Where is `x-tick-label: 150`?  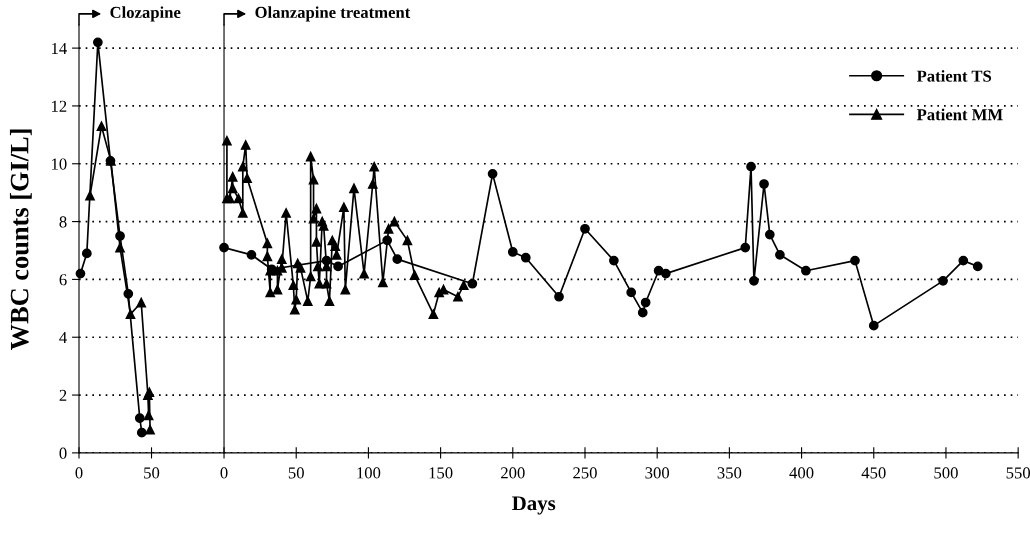 x-tick-label: 150 is located at coordinates (441, 473).